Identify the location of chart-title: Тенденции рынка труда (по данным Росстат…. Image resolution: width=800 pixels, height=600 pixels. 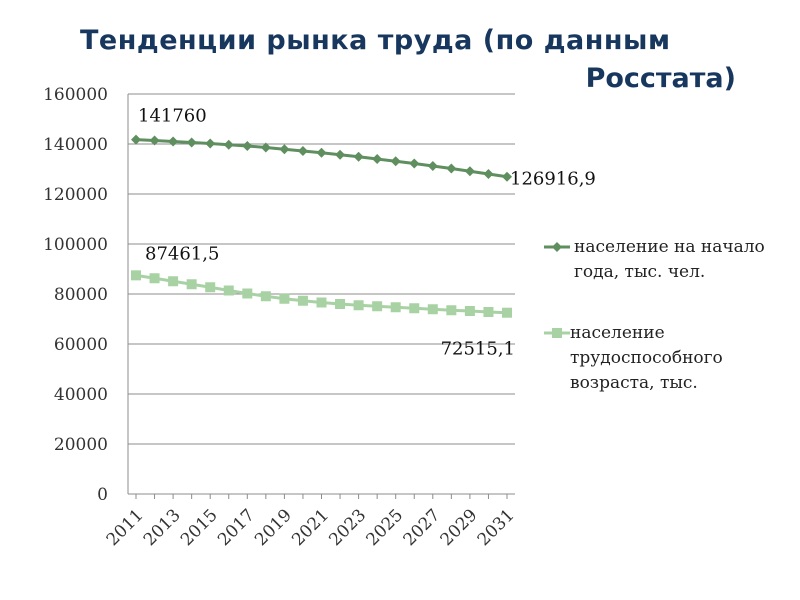
(410, 60).